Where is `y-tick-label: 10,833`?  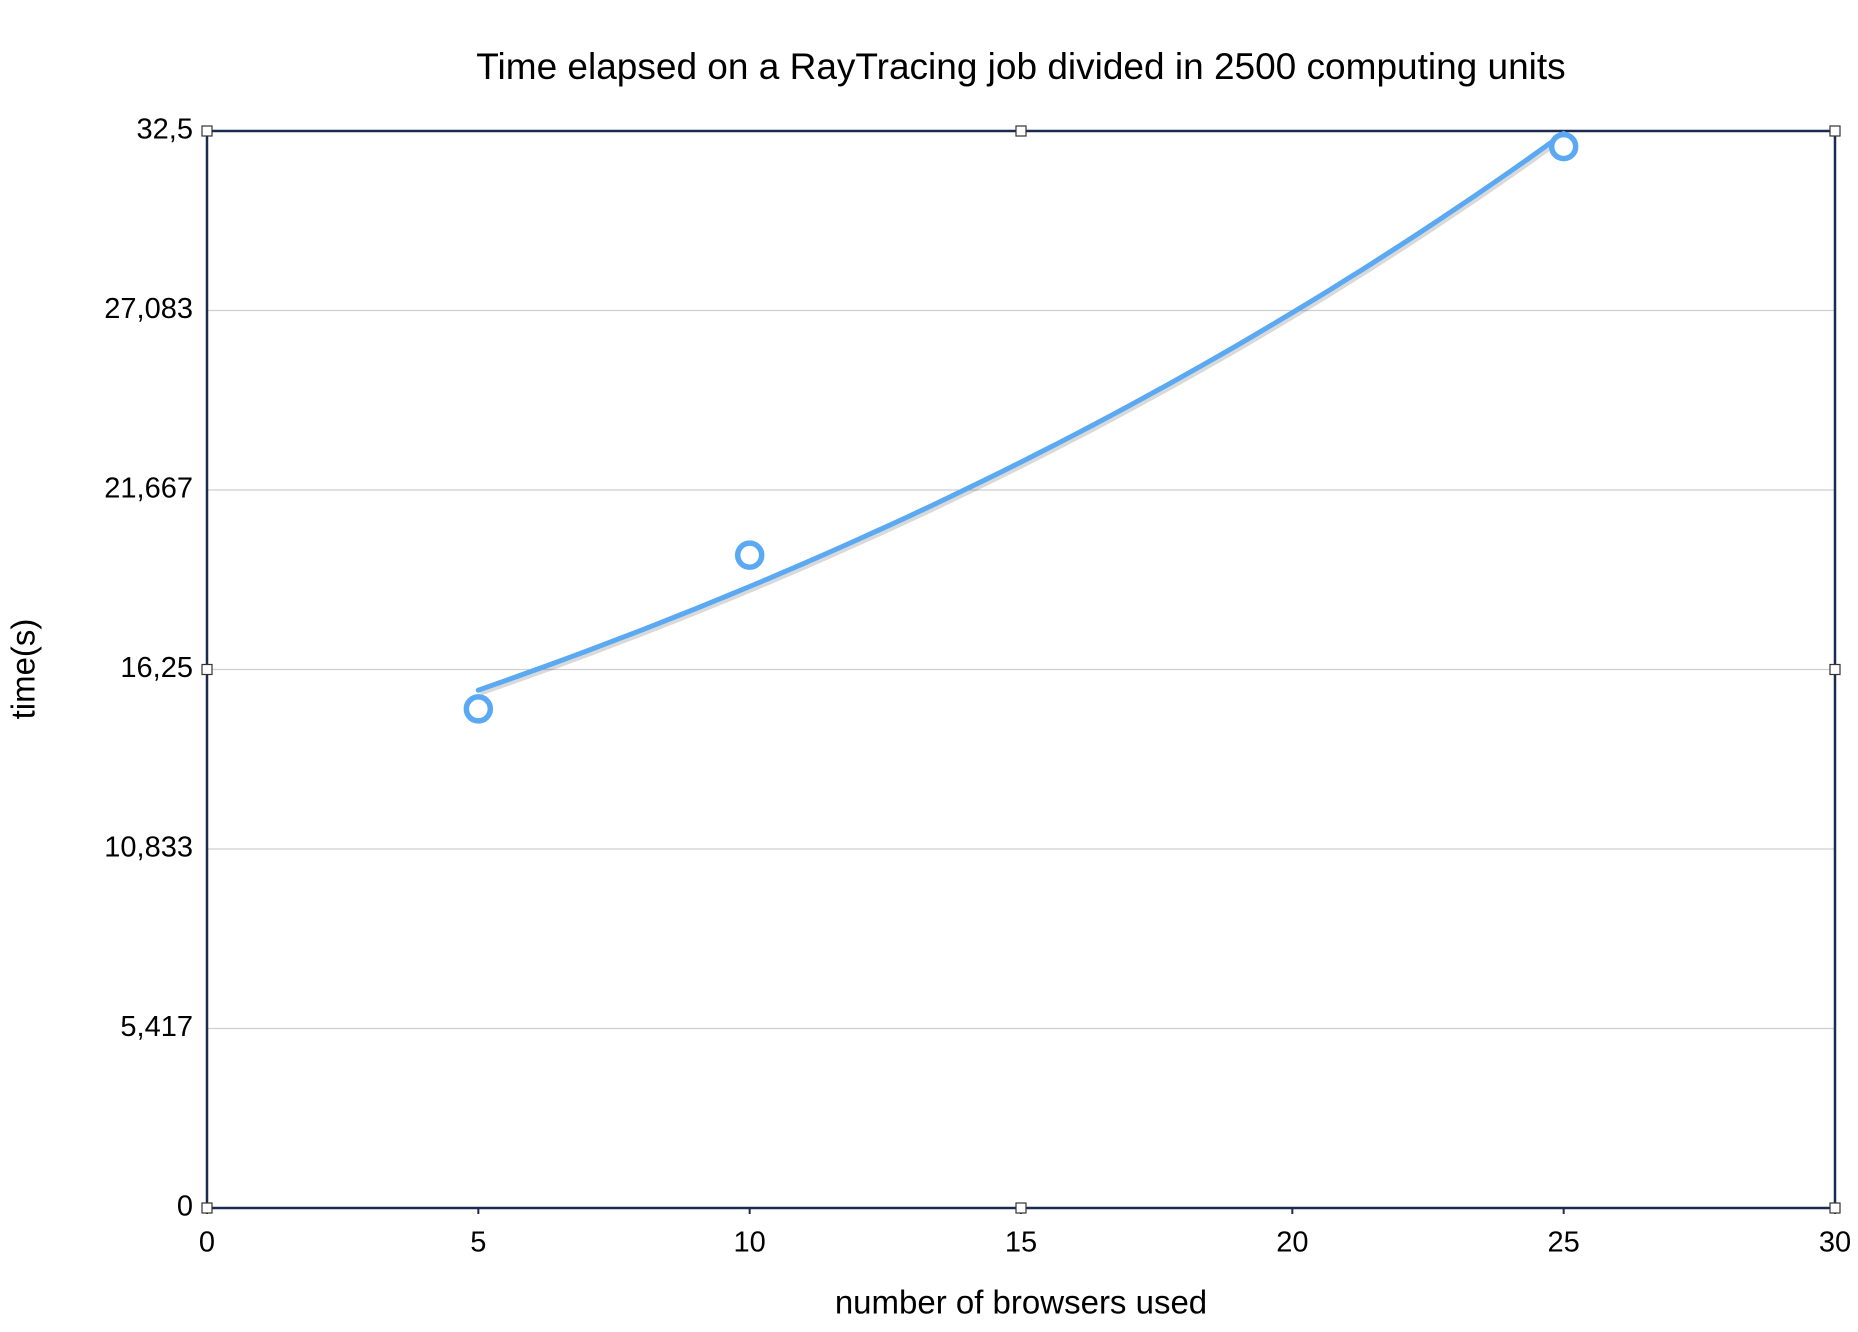
y-tick-label: 10,833 is located at coordinates (148, 848).